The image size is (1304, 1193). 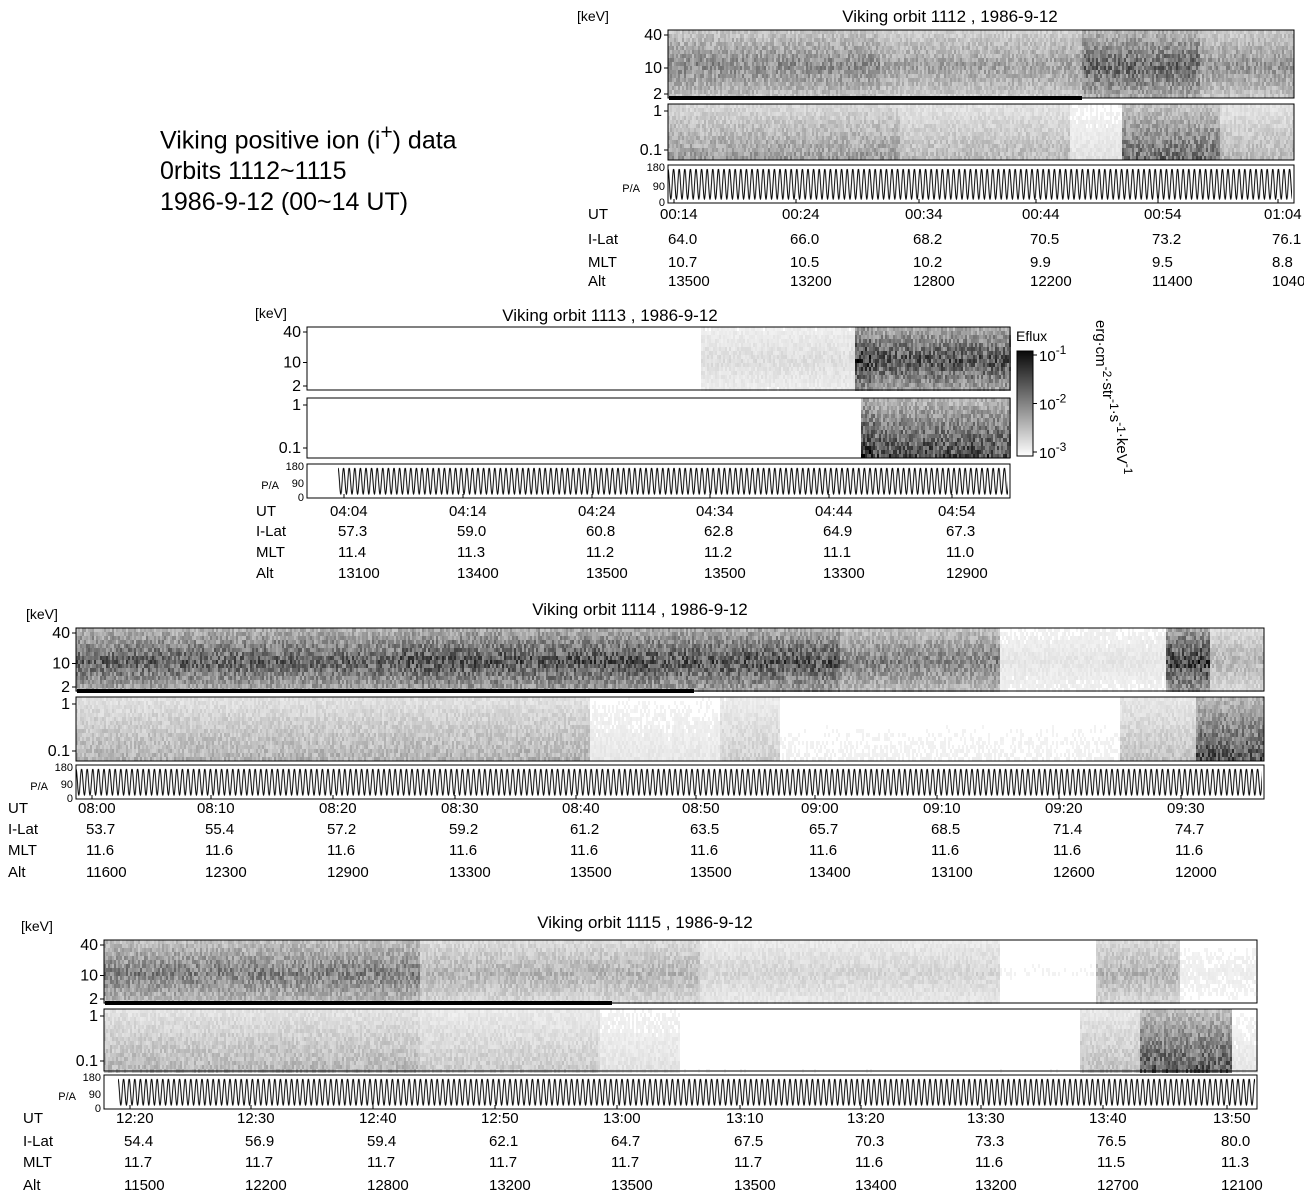 What do you see at coordinates (100, 829) in the screenshot?
I see `axis-value-ilat: 53.7` at bounding box center [100, 829].